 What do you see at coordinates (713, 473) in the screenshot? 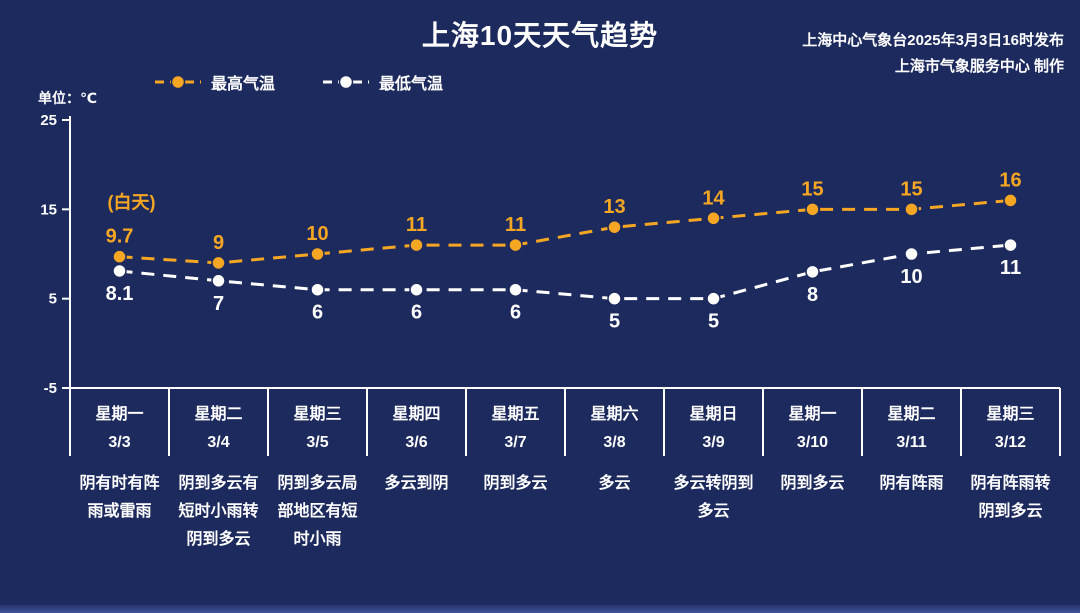
I see `day-column: 星期日 3/9 多云转阴到多云` at bounding box center [713, 473].